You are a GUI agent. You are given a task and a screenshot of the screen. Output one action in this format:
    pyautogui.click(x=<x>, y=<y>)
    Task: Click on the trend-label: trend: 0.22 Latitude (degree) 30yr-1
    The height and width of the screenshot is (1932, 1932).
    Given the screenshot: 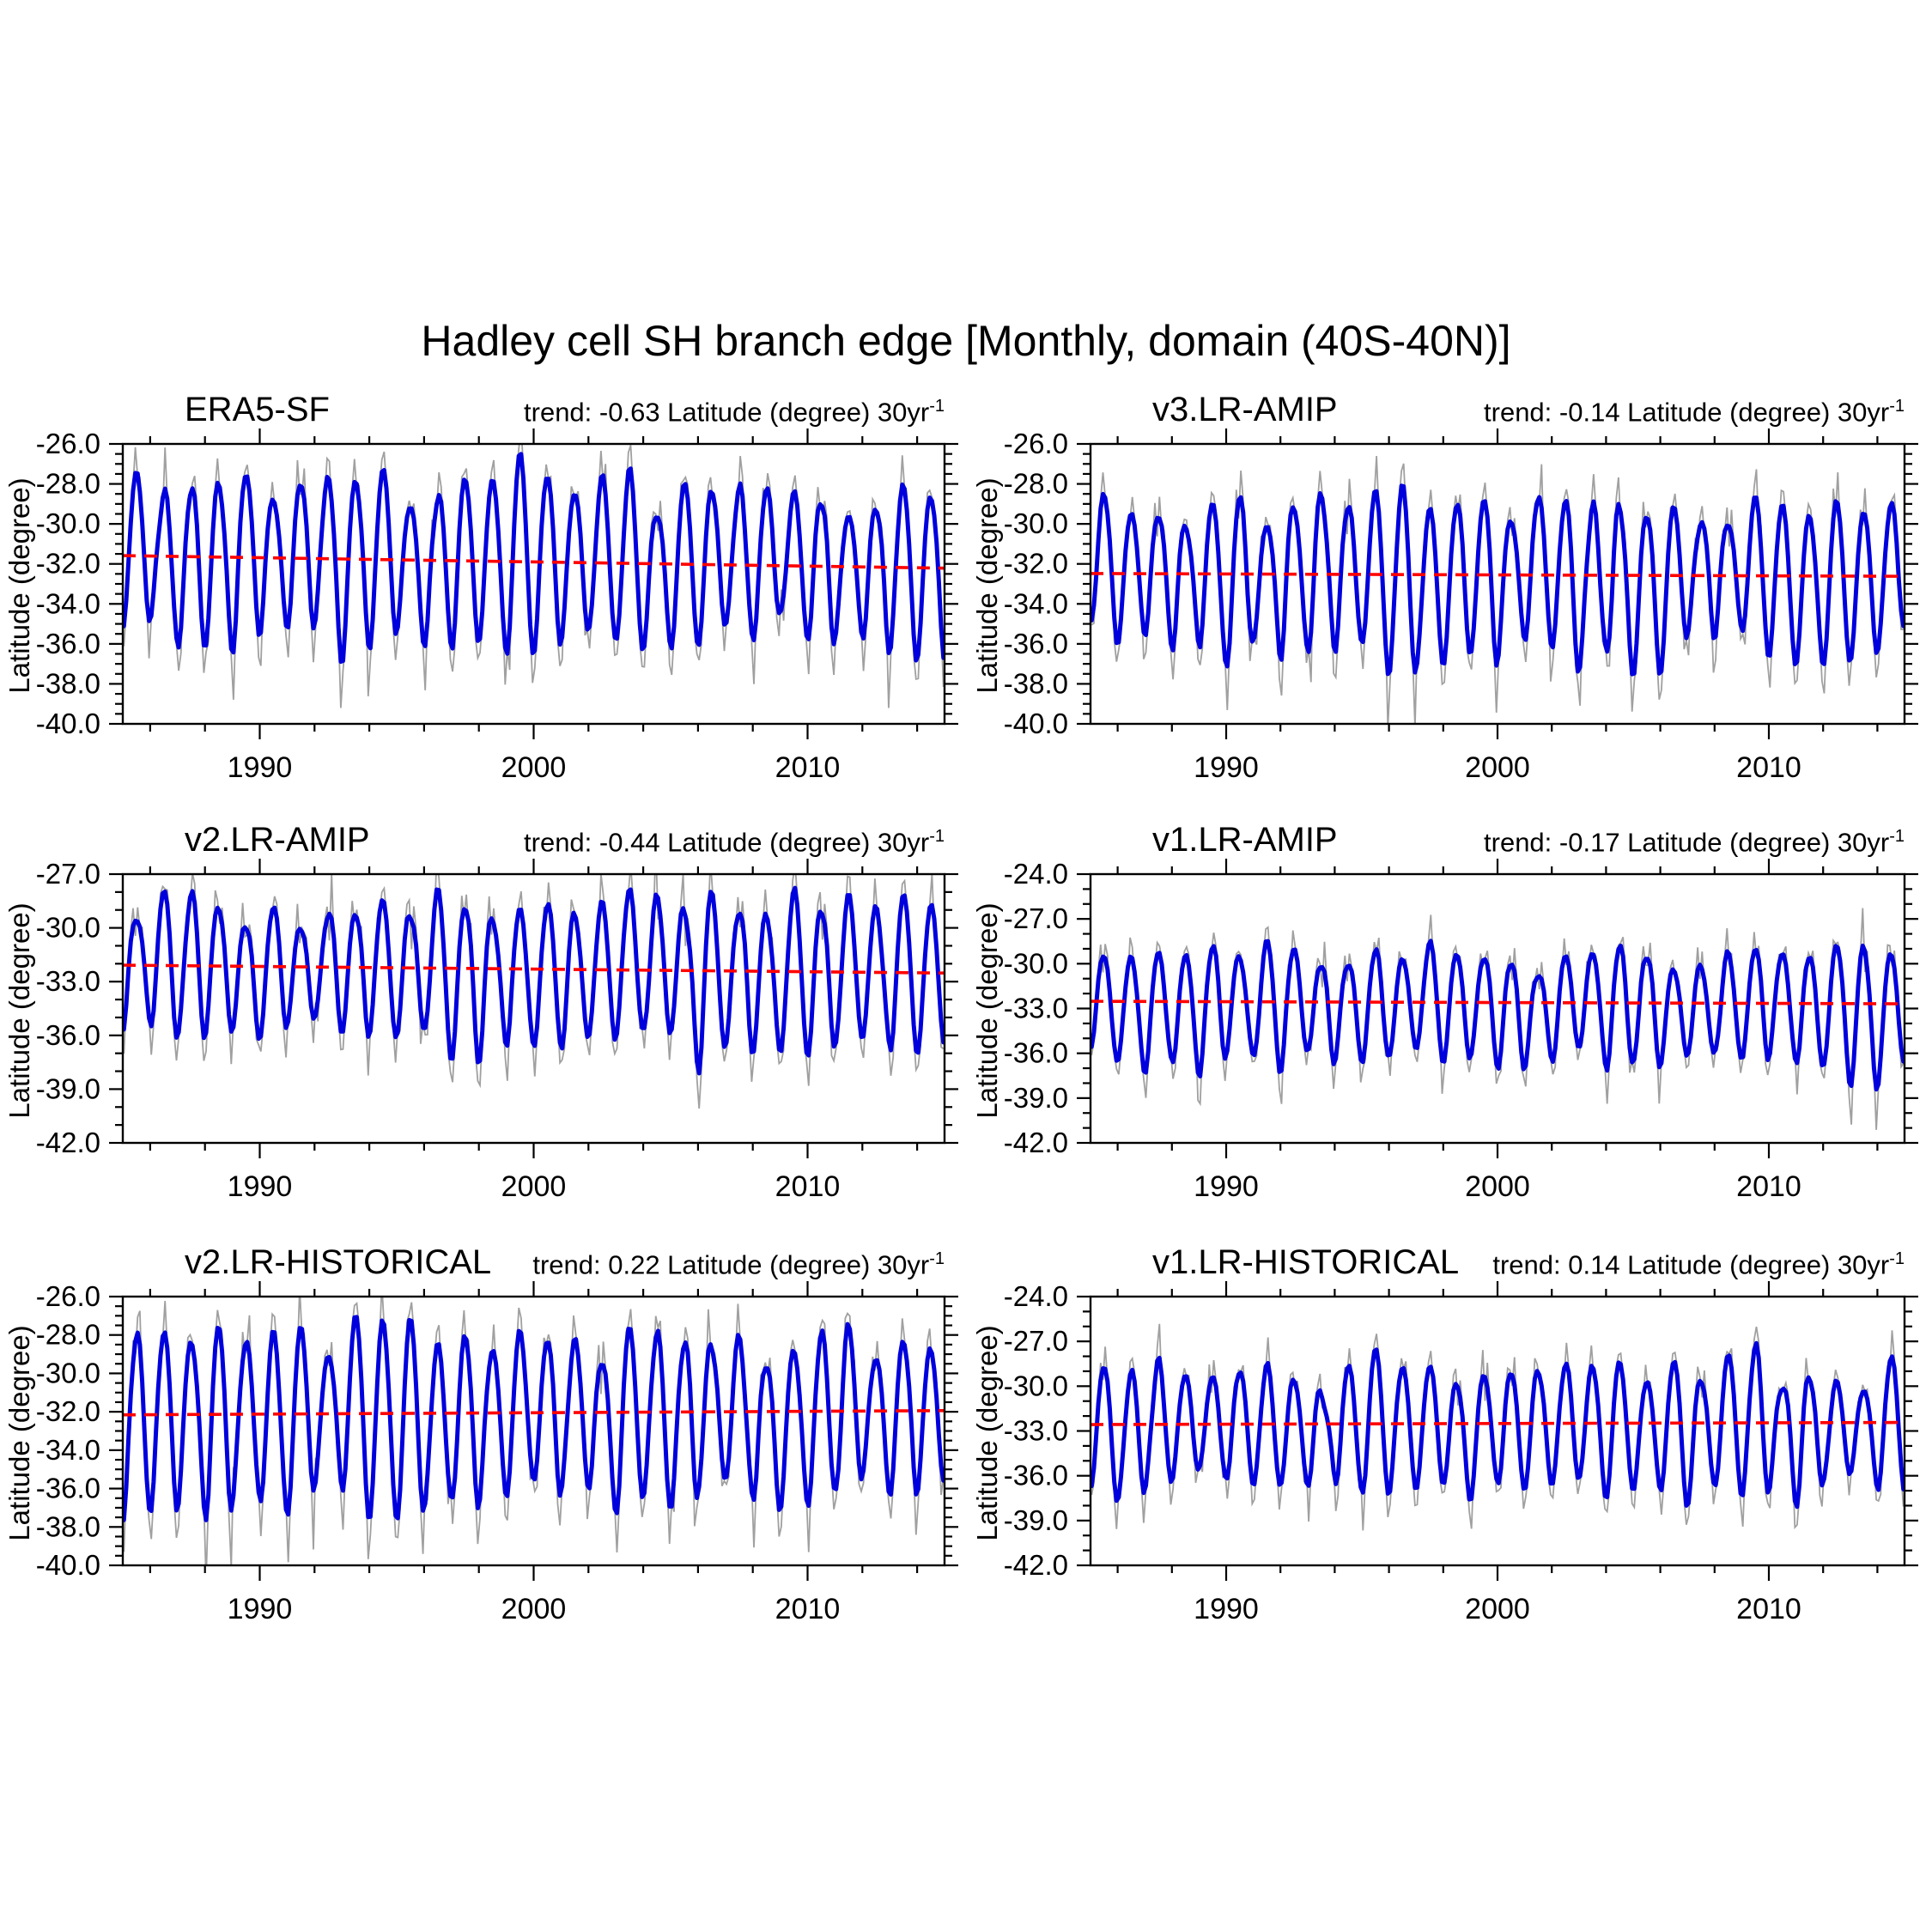 What is the action you would take?
    pyautogui.click(x=601, y=1265)
    